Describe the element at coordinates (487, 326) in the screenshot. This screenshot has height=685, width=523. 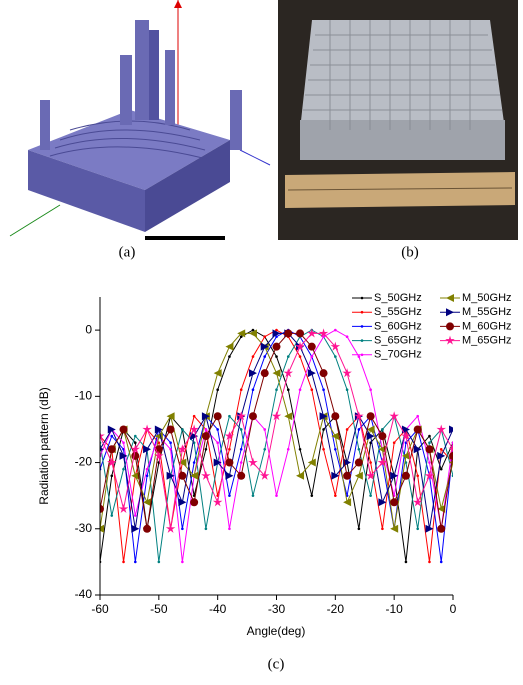
I see `legend-label: M_60GHz` at that location.